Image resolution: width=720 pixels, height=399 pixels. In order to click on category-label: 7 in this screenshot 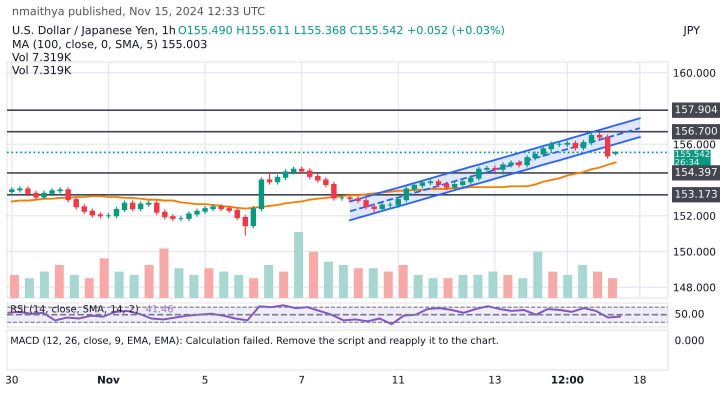, I will do `click(301, 380)`.